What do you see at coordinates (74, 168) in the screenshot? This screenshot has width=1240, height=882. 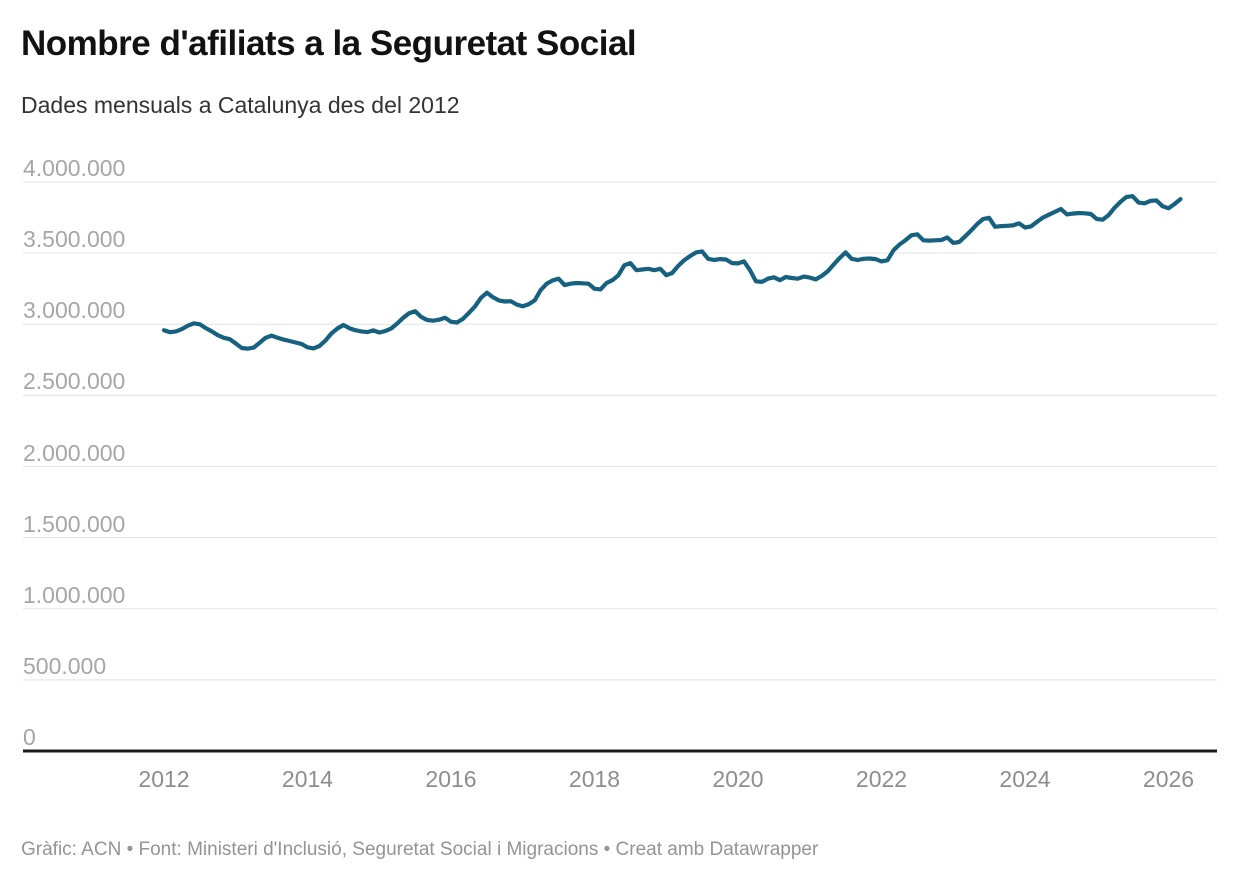 I see `y-axis-label: 4.000.000` at bounding box center [74, 168].